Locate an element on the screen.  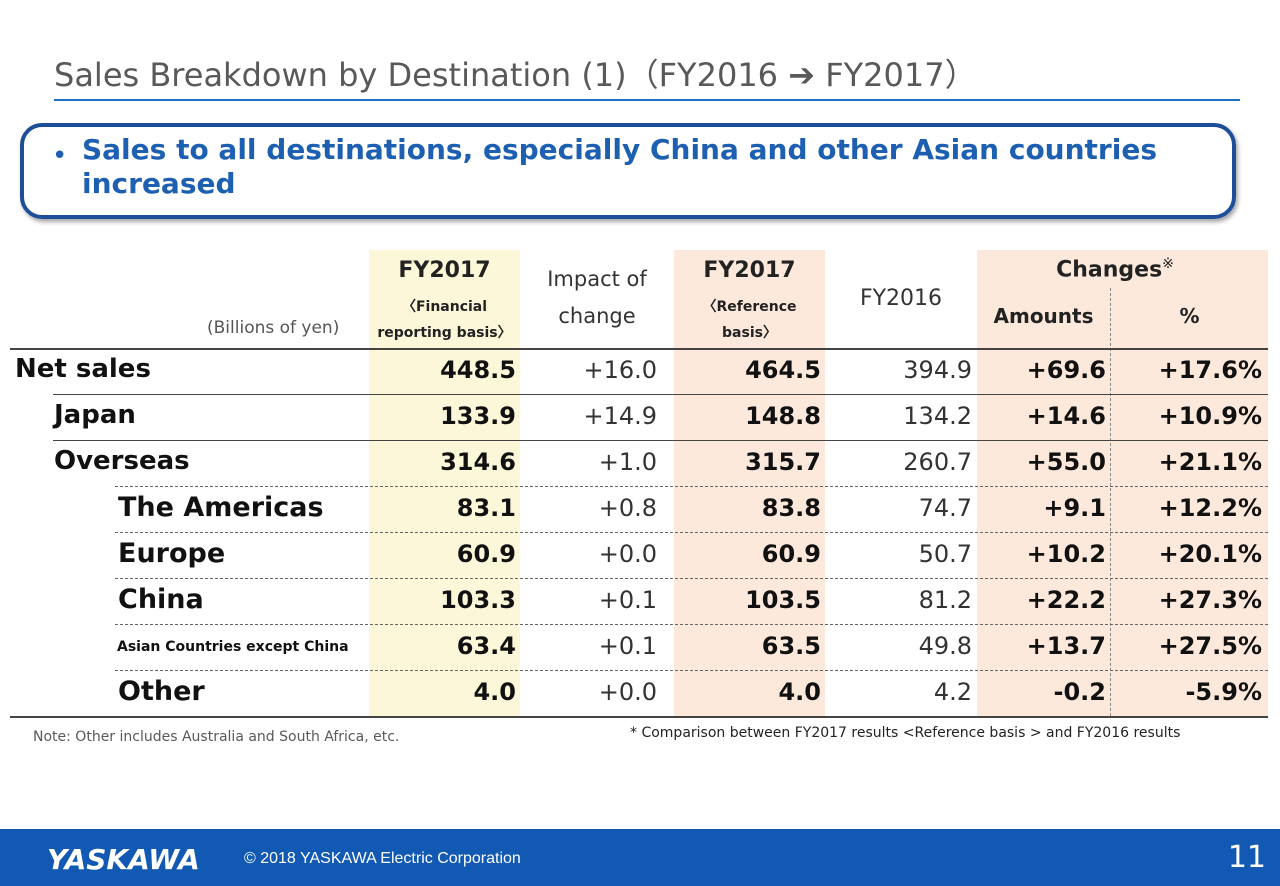
changes-footnote-mark: ※ is located at coordinates (1168, 264).